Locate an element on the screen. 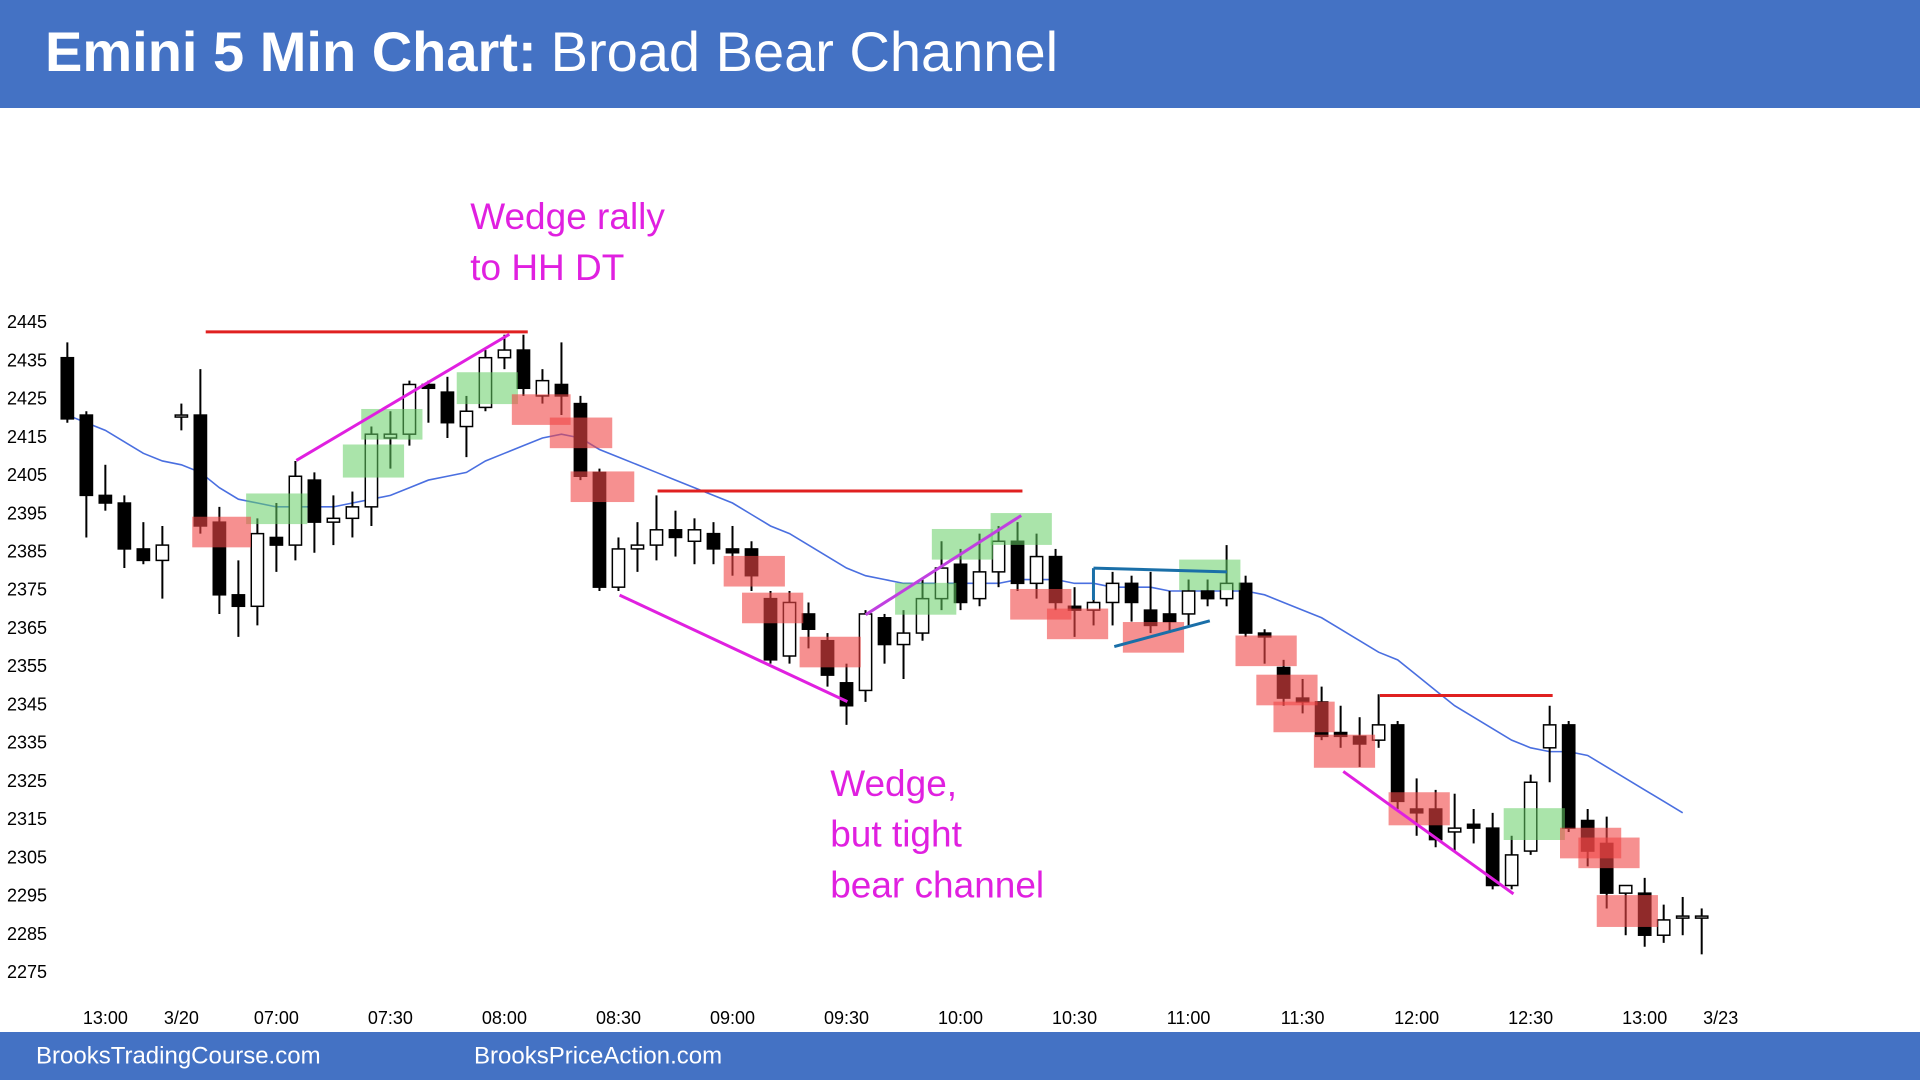 This screenshot has width=1920, height=1080. title-main: Emini 5 Min Chart: is located at coordinates (291, 51).